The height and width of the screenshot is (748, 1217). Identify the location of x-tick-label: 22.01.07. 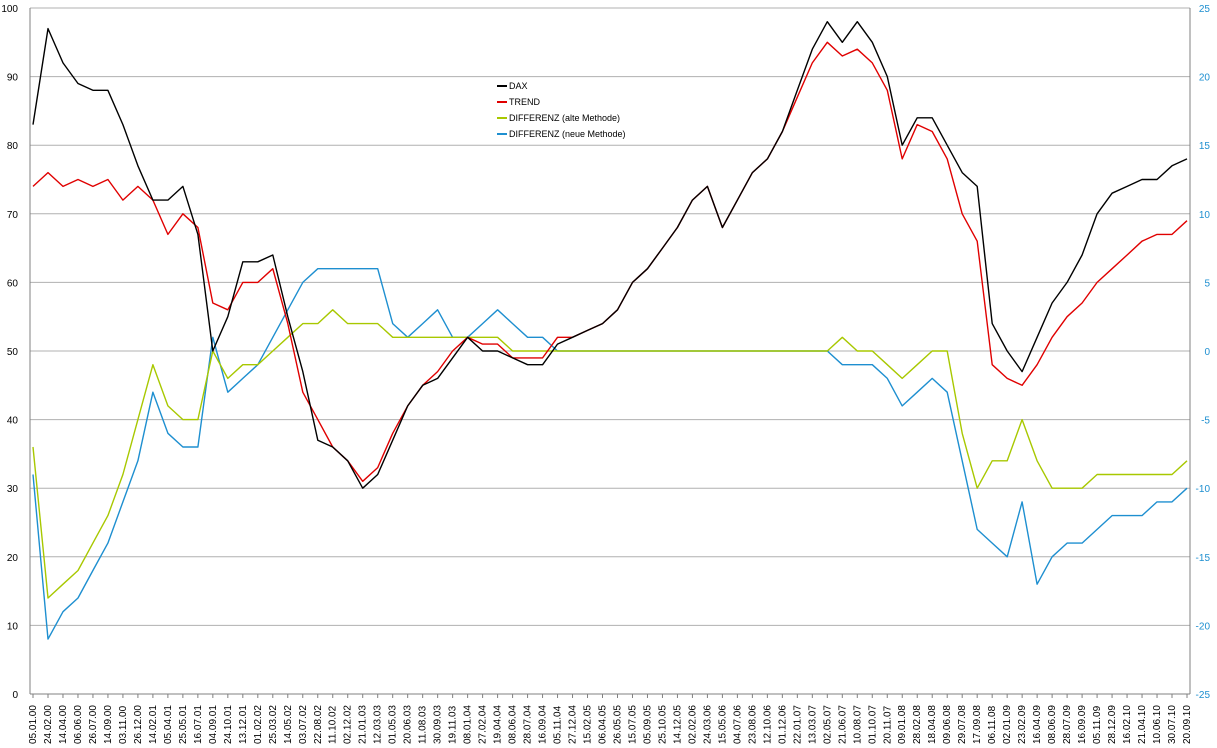
(797, 724).